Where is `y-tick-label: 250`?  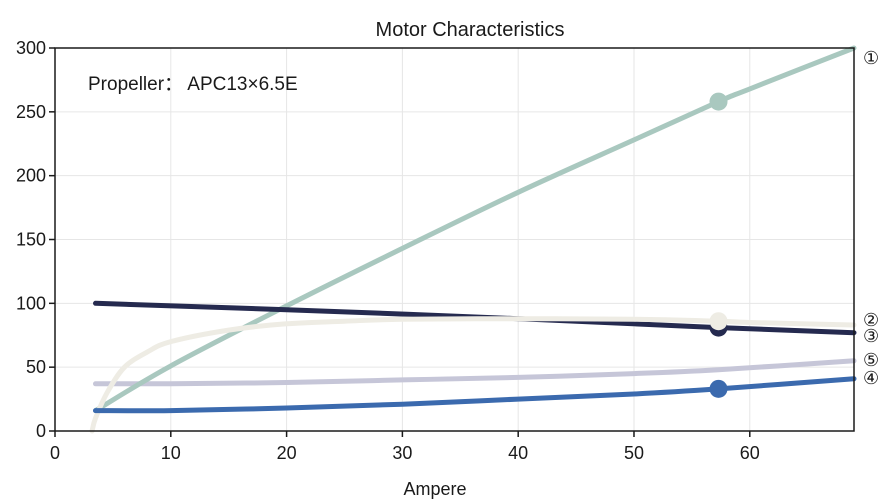 y-tick-label: 250 is located at coordinates (31, 112).